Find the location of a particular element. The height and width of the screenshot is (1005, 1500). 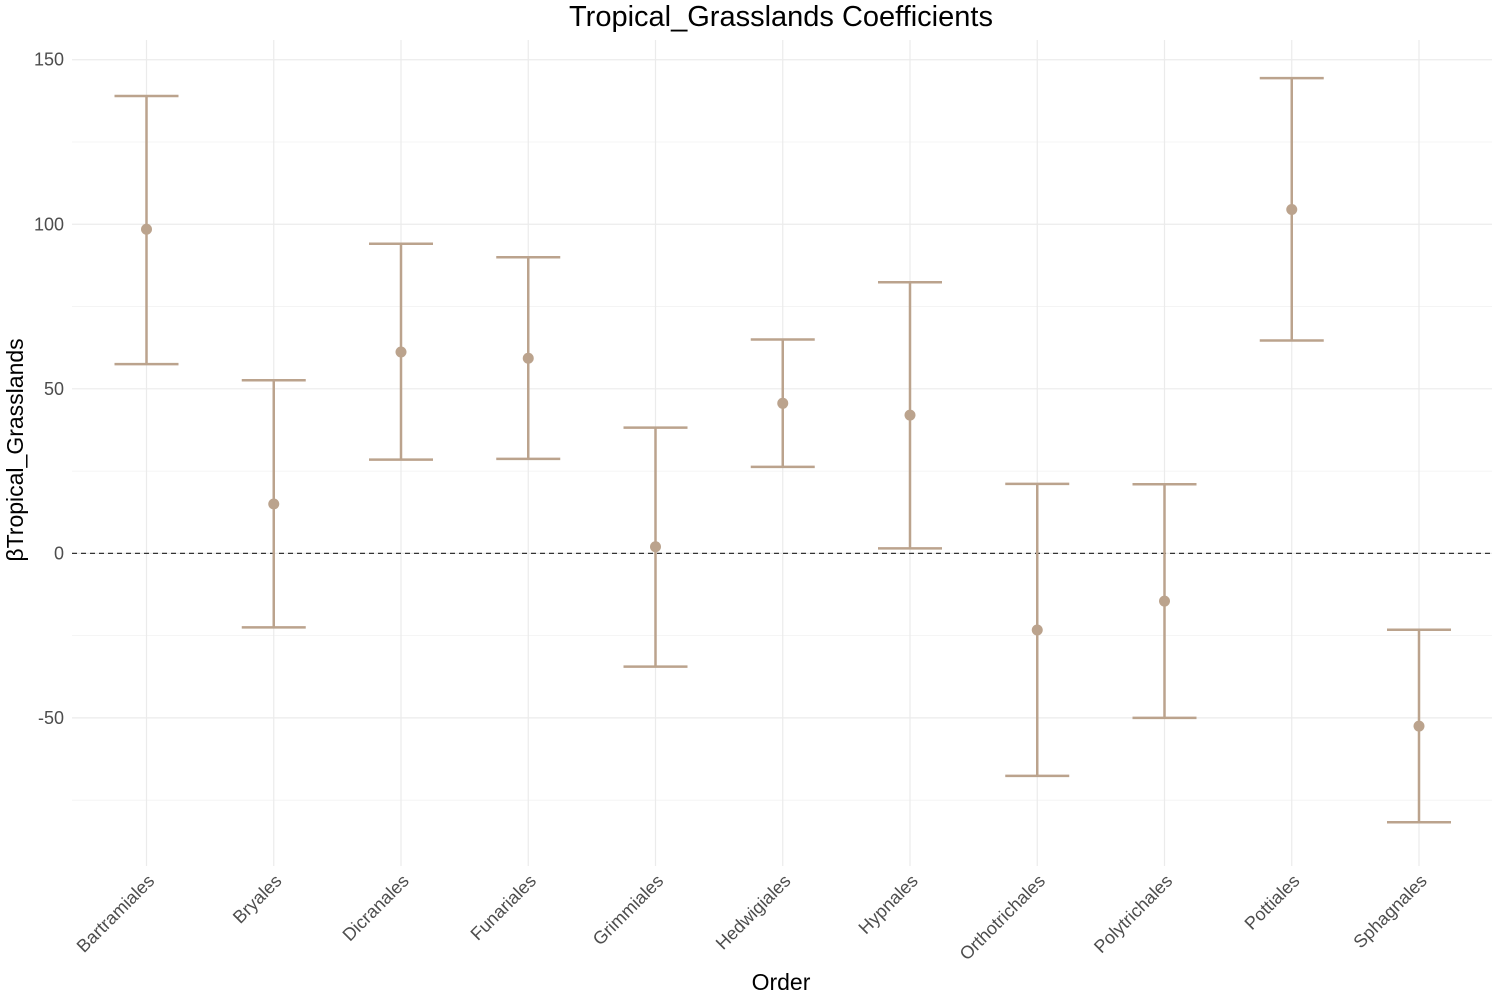

x-tick-label: Hedwigiales is located at coordinates (753, 912).